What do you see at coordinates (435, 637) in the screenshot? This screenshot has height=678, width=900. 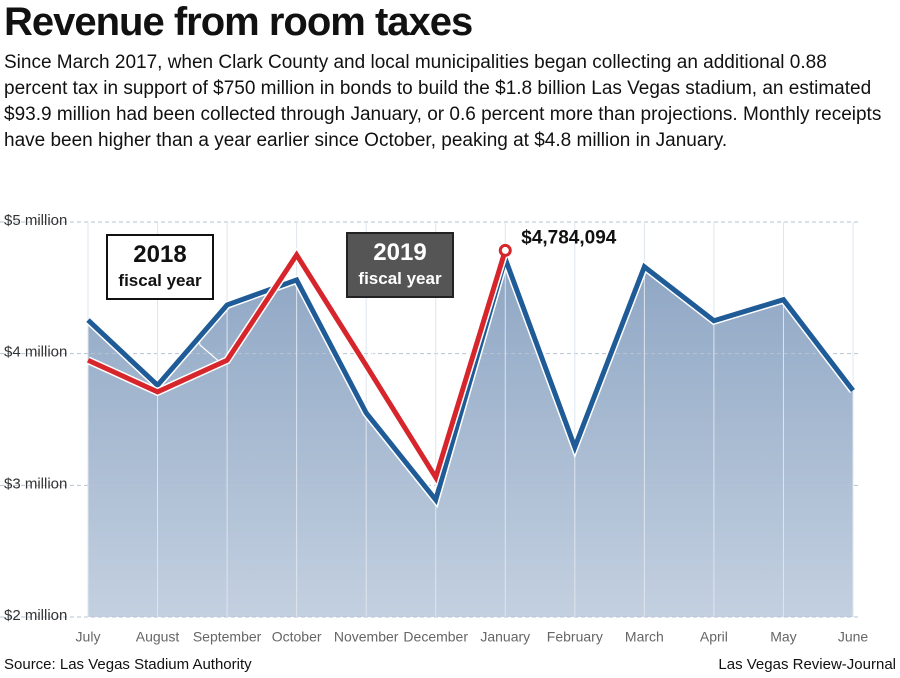 I see `x-tick-label: December` at bounding box center [435, 637].